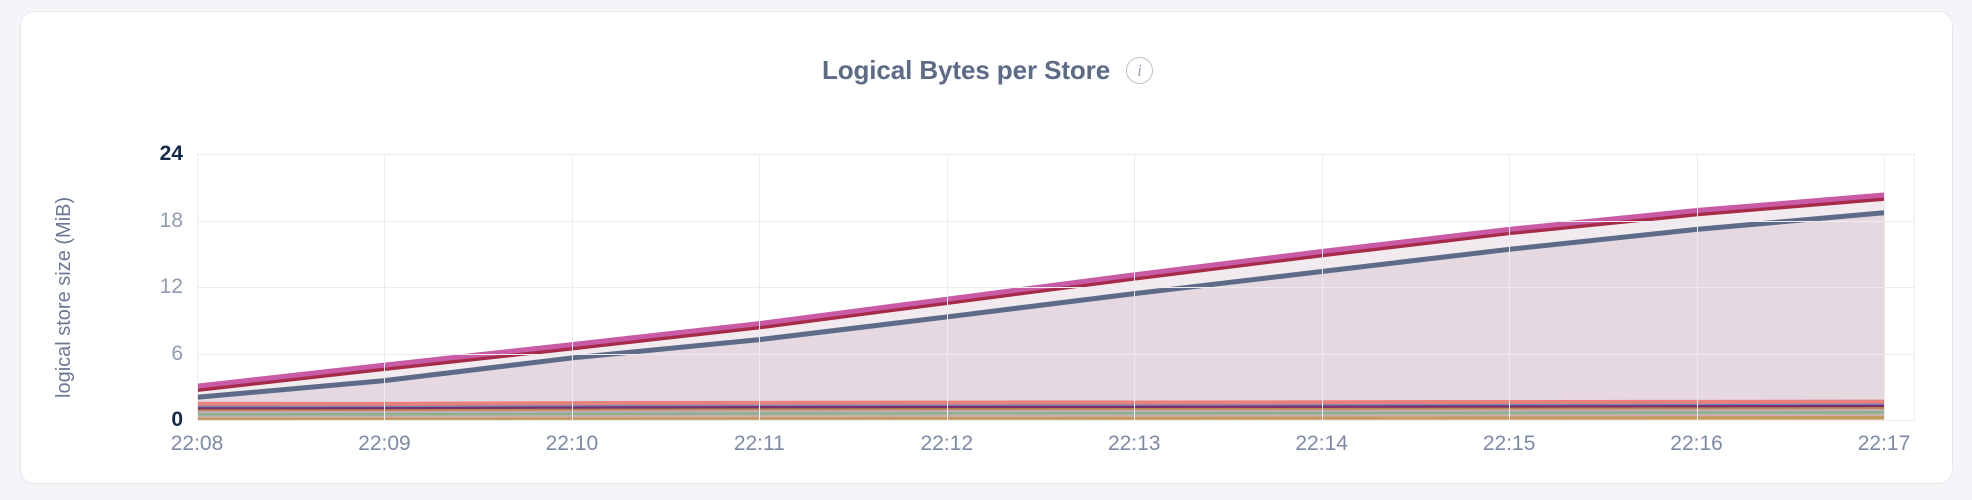 The width and height of the screenshot is (1972, 500). I want to click on x-axis-tick-label: 22:11, so click(759, 443).